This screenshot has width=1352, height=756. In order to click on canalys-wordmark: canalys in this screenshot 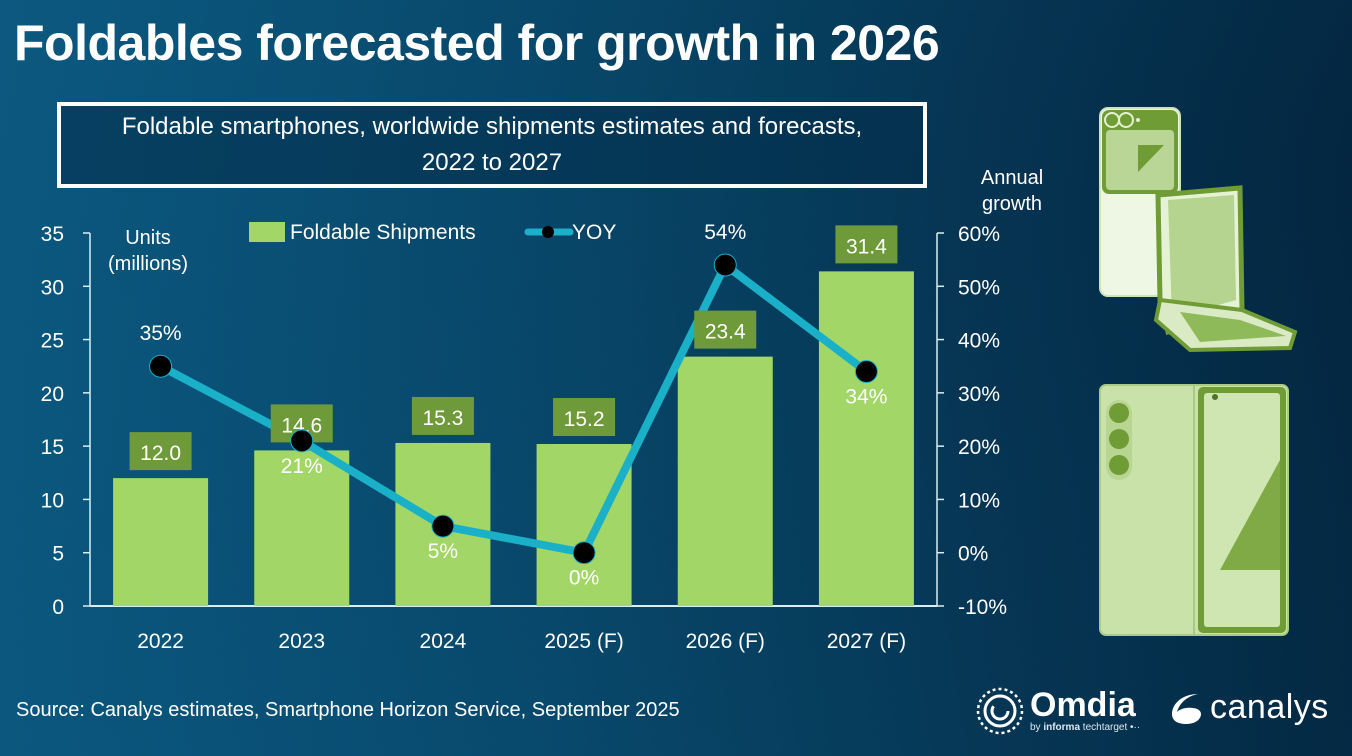, I will do `click(1269, 707)`.